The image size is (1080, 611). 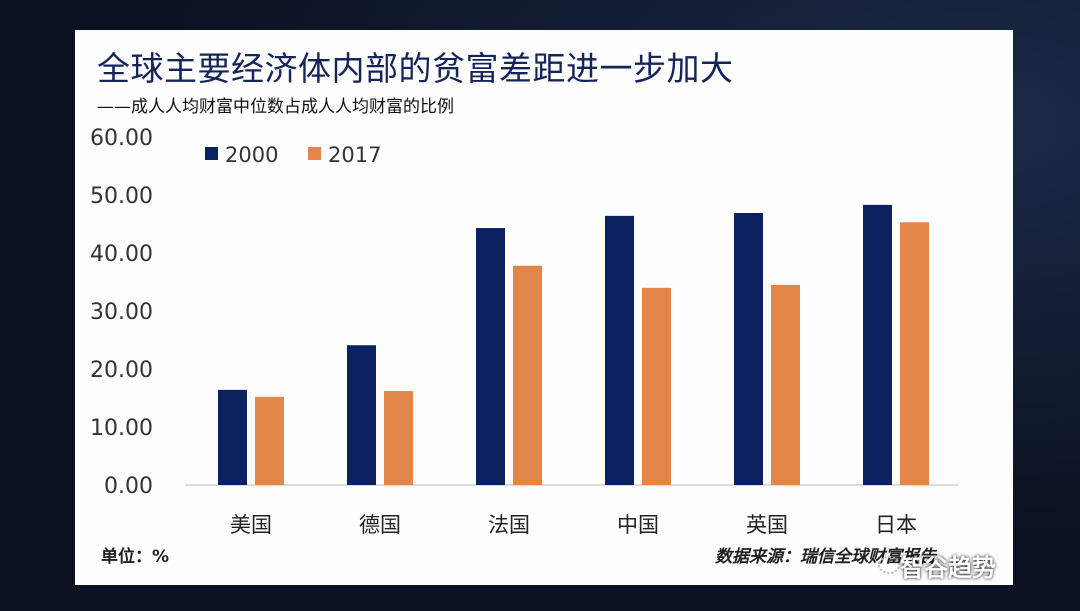 I want to click on y-tick-label: 0.00, so click(x=128, y=486).